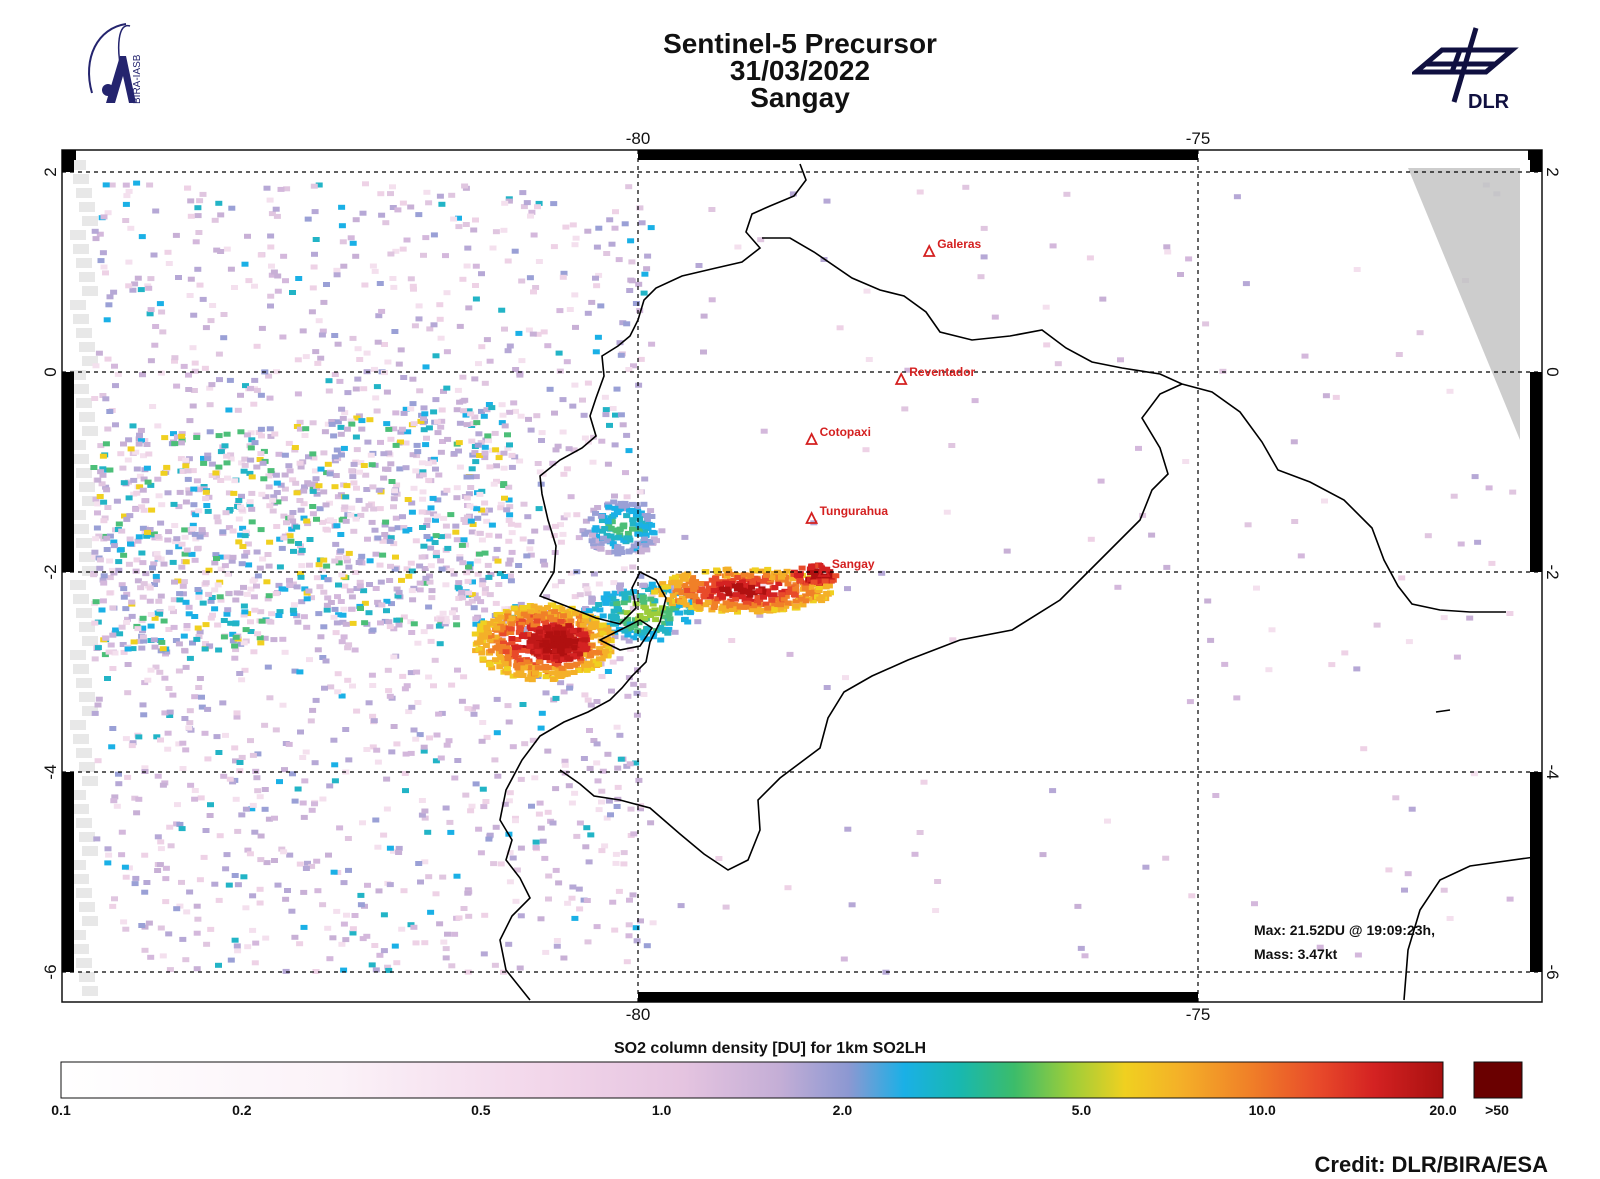 This screenshot has width=1600, height=1179. I want to click on lat-tick-label-left: 2, so click(50, 171).